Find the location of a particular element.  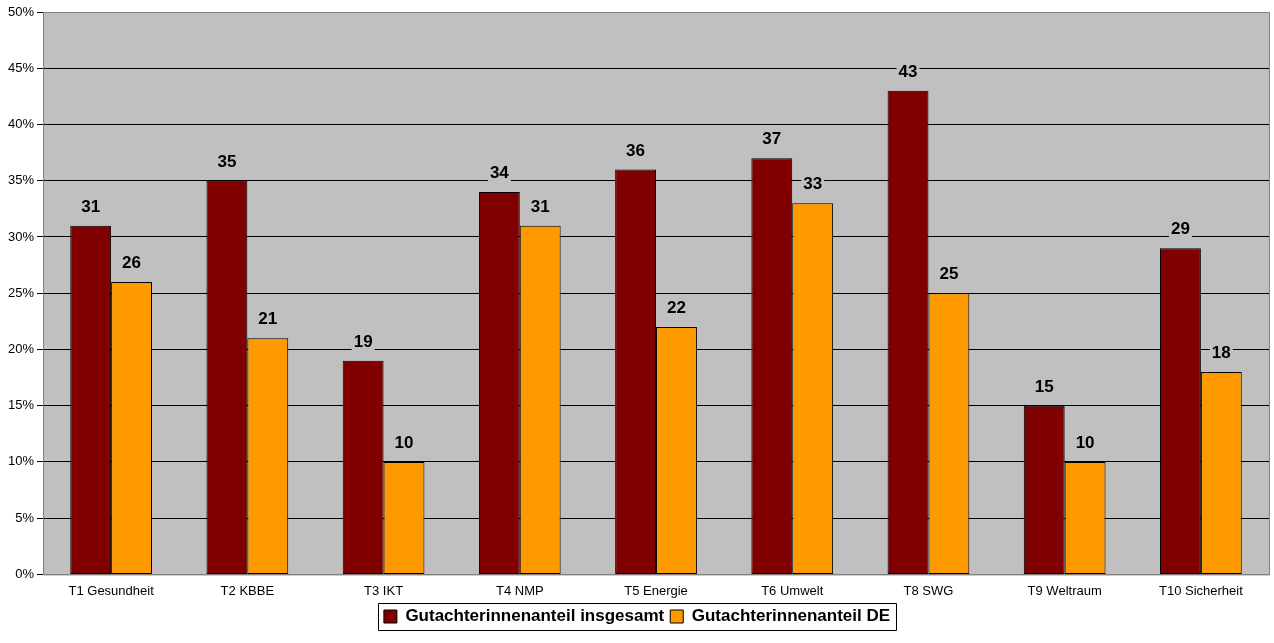

y-tick-label: 40% is located at coordinates (21, 124).